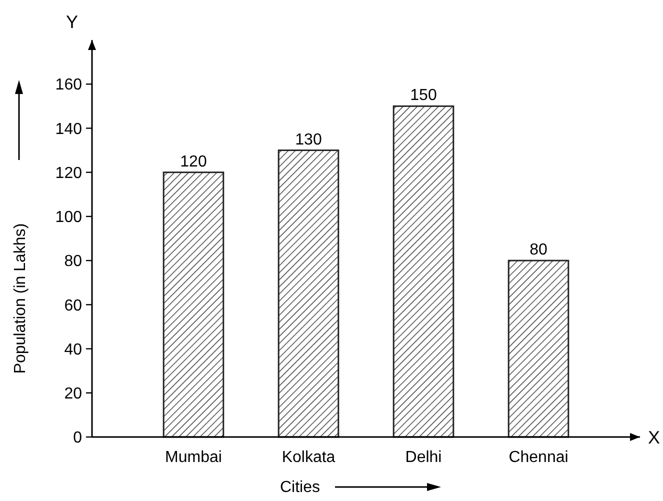 Image resolution: width=663 pixels, height=501 pixels. I want to click on y-tick-label: 100, so click(68, 217).